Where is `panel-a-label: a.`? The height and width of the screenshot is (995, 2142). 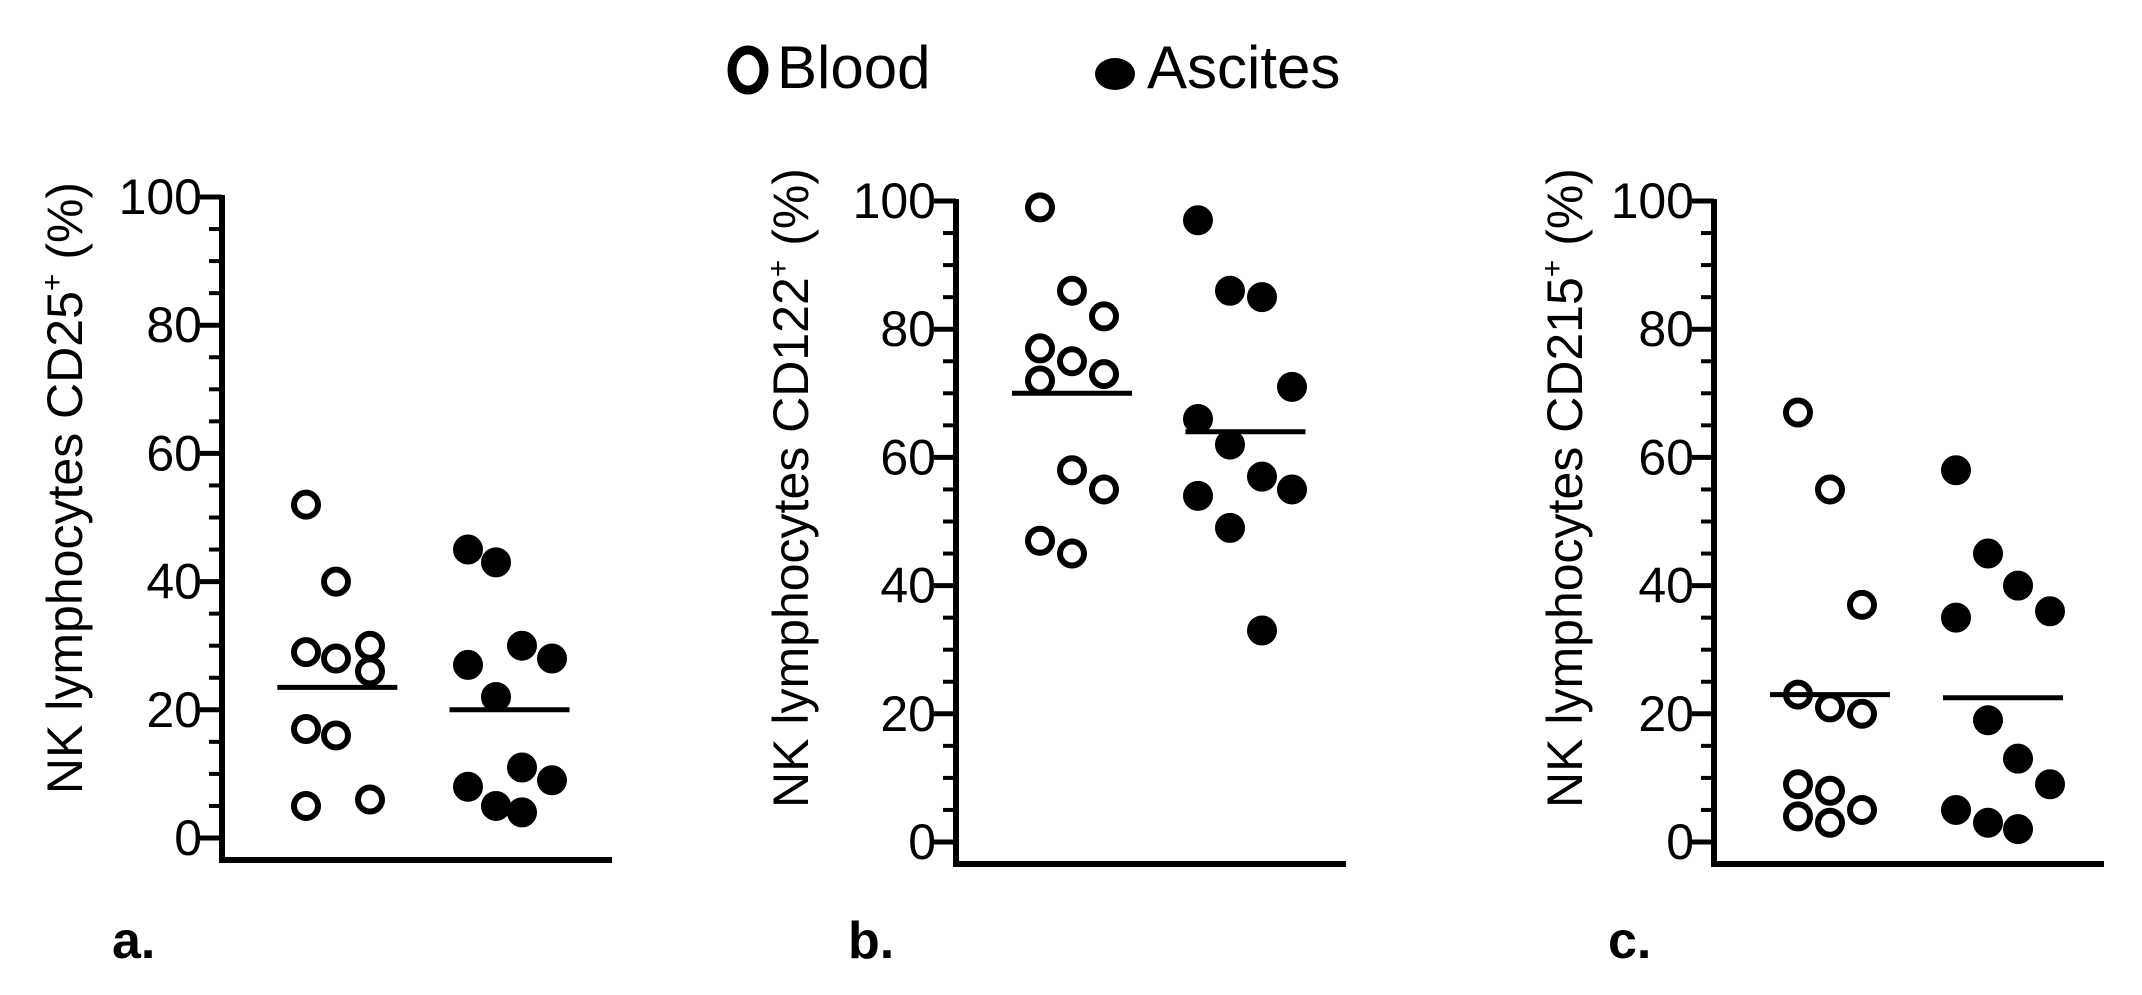 panel-a-label: a. is located at coordinates (133, 941).